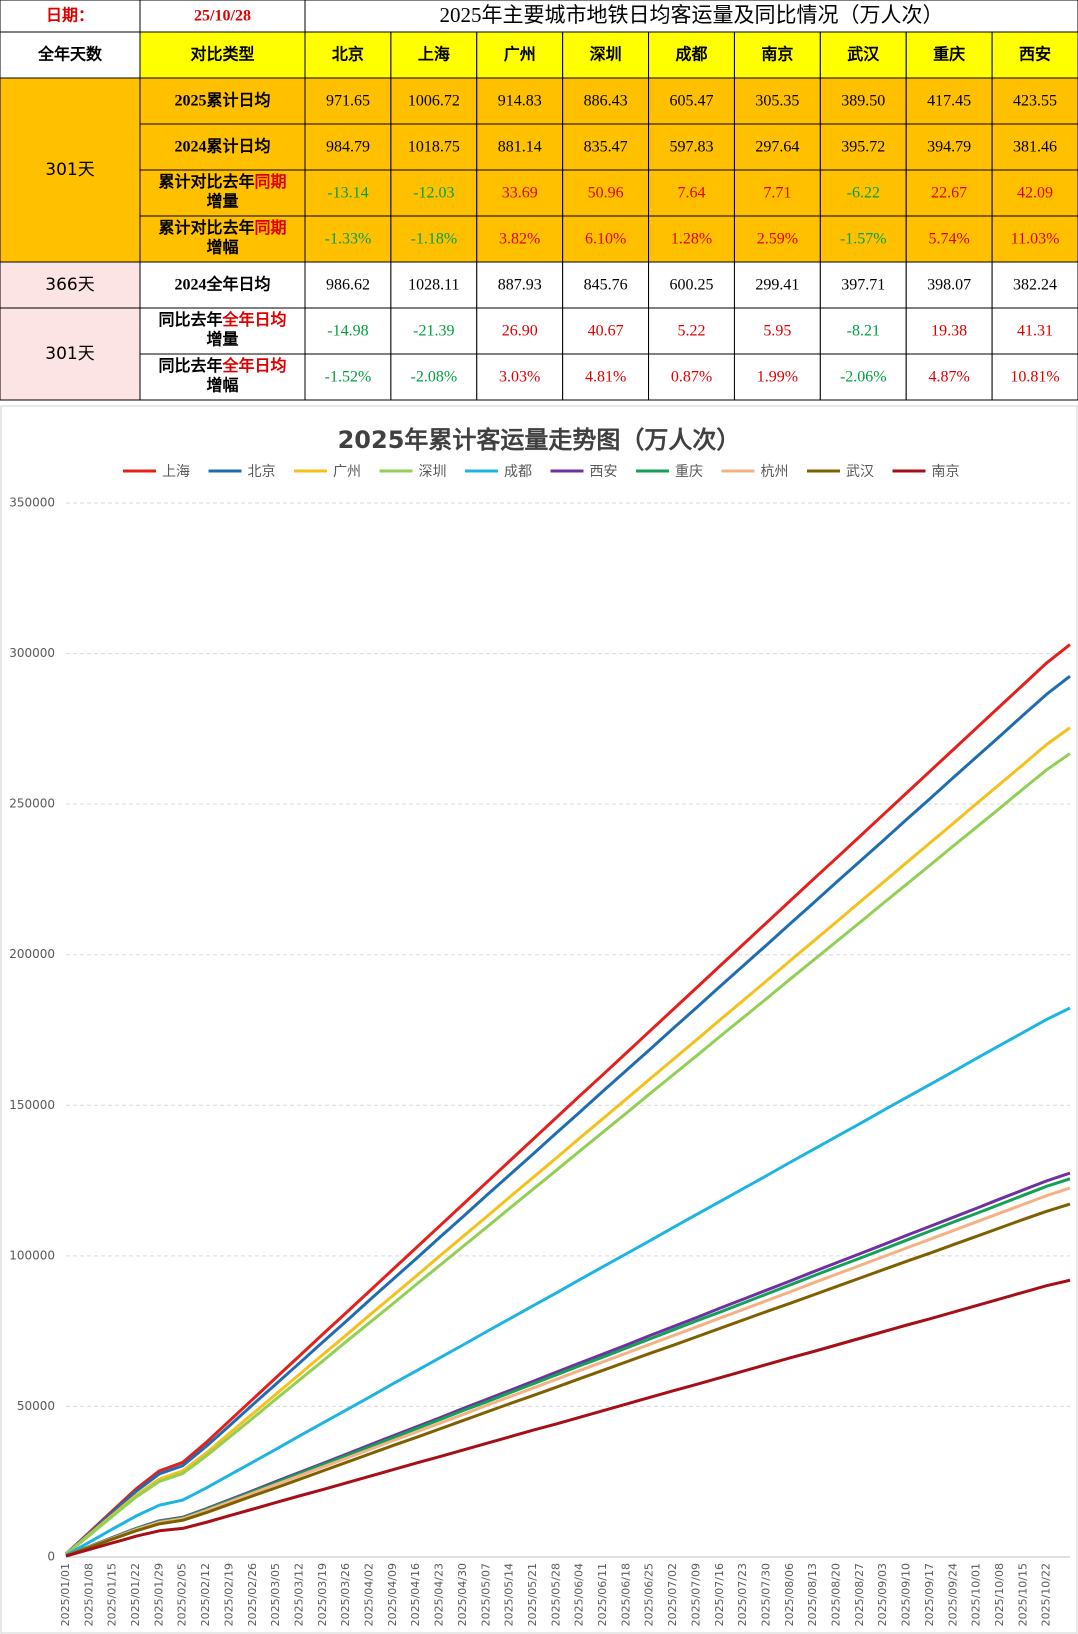  What do you see at coordinates (689, 472) in the screenshot?
I see `legend-label: 重庆` at bounding box center [689, 472].